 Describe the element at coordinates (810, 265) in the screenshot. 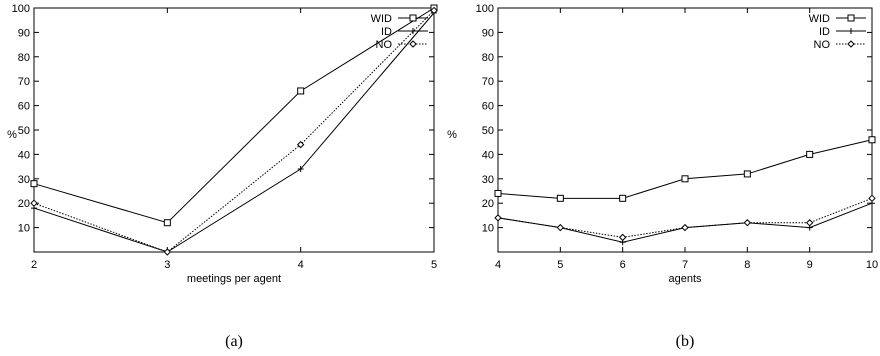

I see `x-tick-label: 9` at that location.